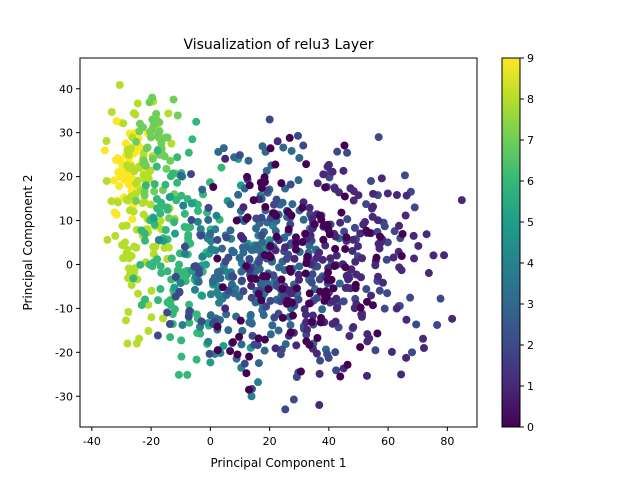 Image resolution: width=640 pixels, height=484 pixels. Describe the element at coordinates (511, 242) in the screenshot. I see `colorbar` at that location.